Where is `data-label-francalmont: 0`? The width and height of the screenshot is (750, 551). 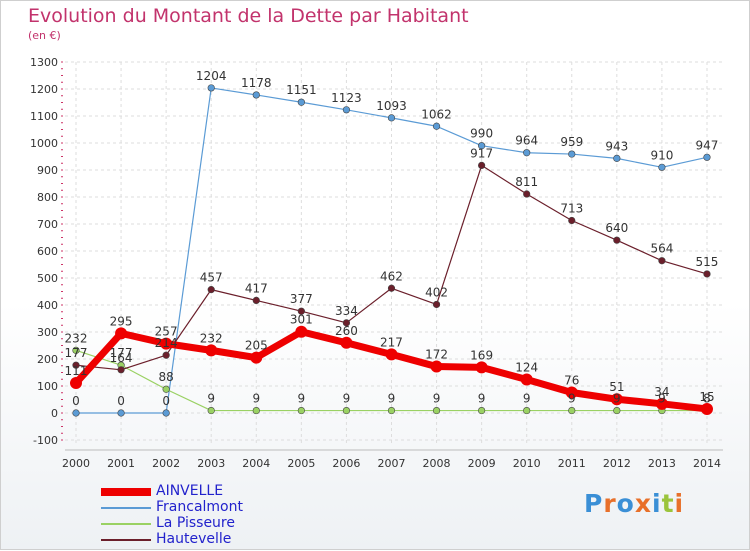
data-label-francalmont: 0 is located at coordinates (76, 401).